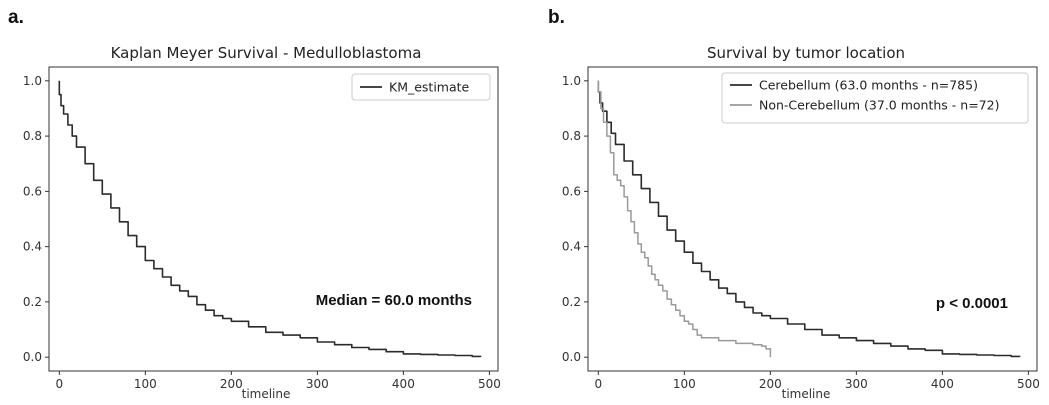  What do you see at coordinates (770, 384) in the screenshot?
I see `panel-b-x-tick-label: 200` at bounding box center [770, 384].